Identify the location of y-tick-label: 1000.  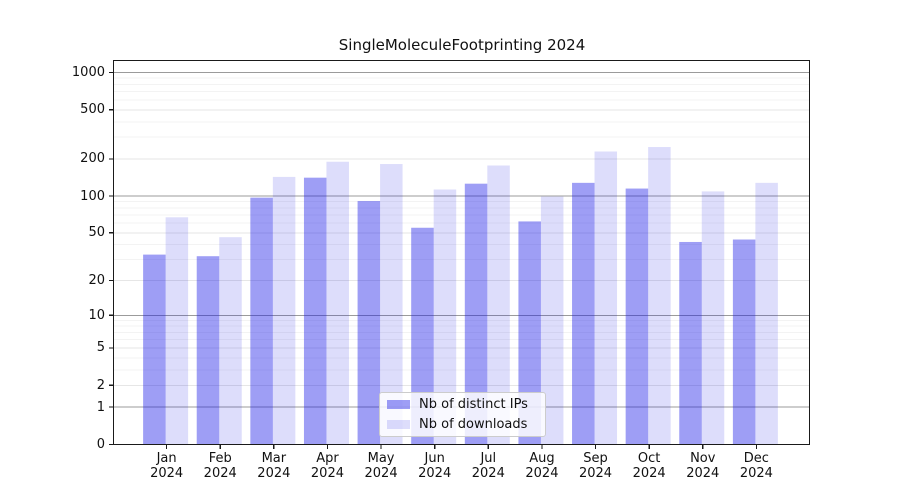
(88, 73).